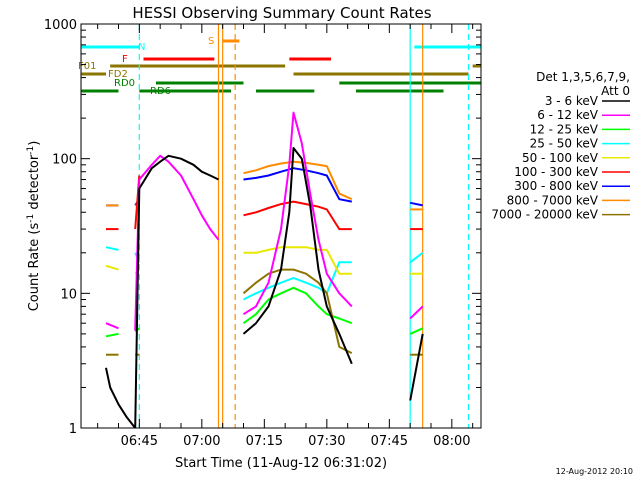 This screenshot has width=640, height=480. What do you see at coordinates (141, 47) in the screenshot?
I see `flag-label-n: N` at bounding box center [141, 47].